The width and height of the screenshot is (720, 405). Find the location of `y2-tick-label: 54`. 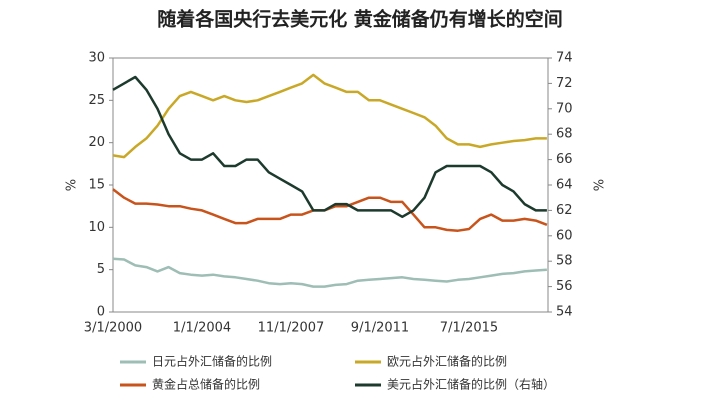

y2-tick-label: 54 is located at coordinates (564, 312).